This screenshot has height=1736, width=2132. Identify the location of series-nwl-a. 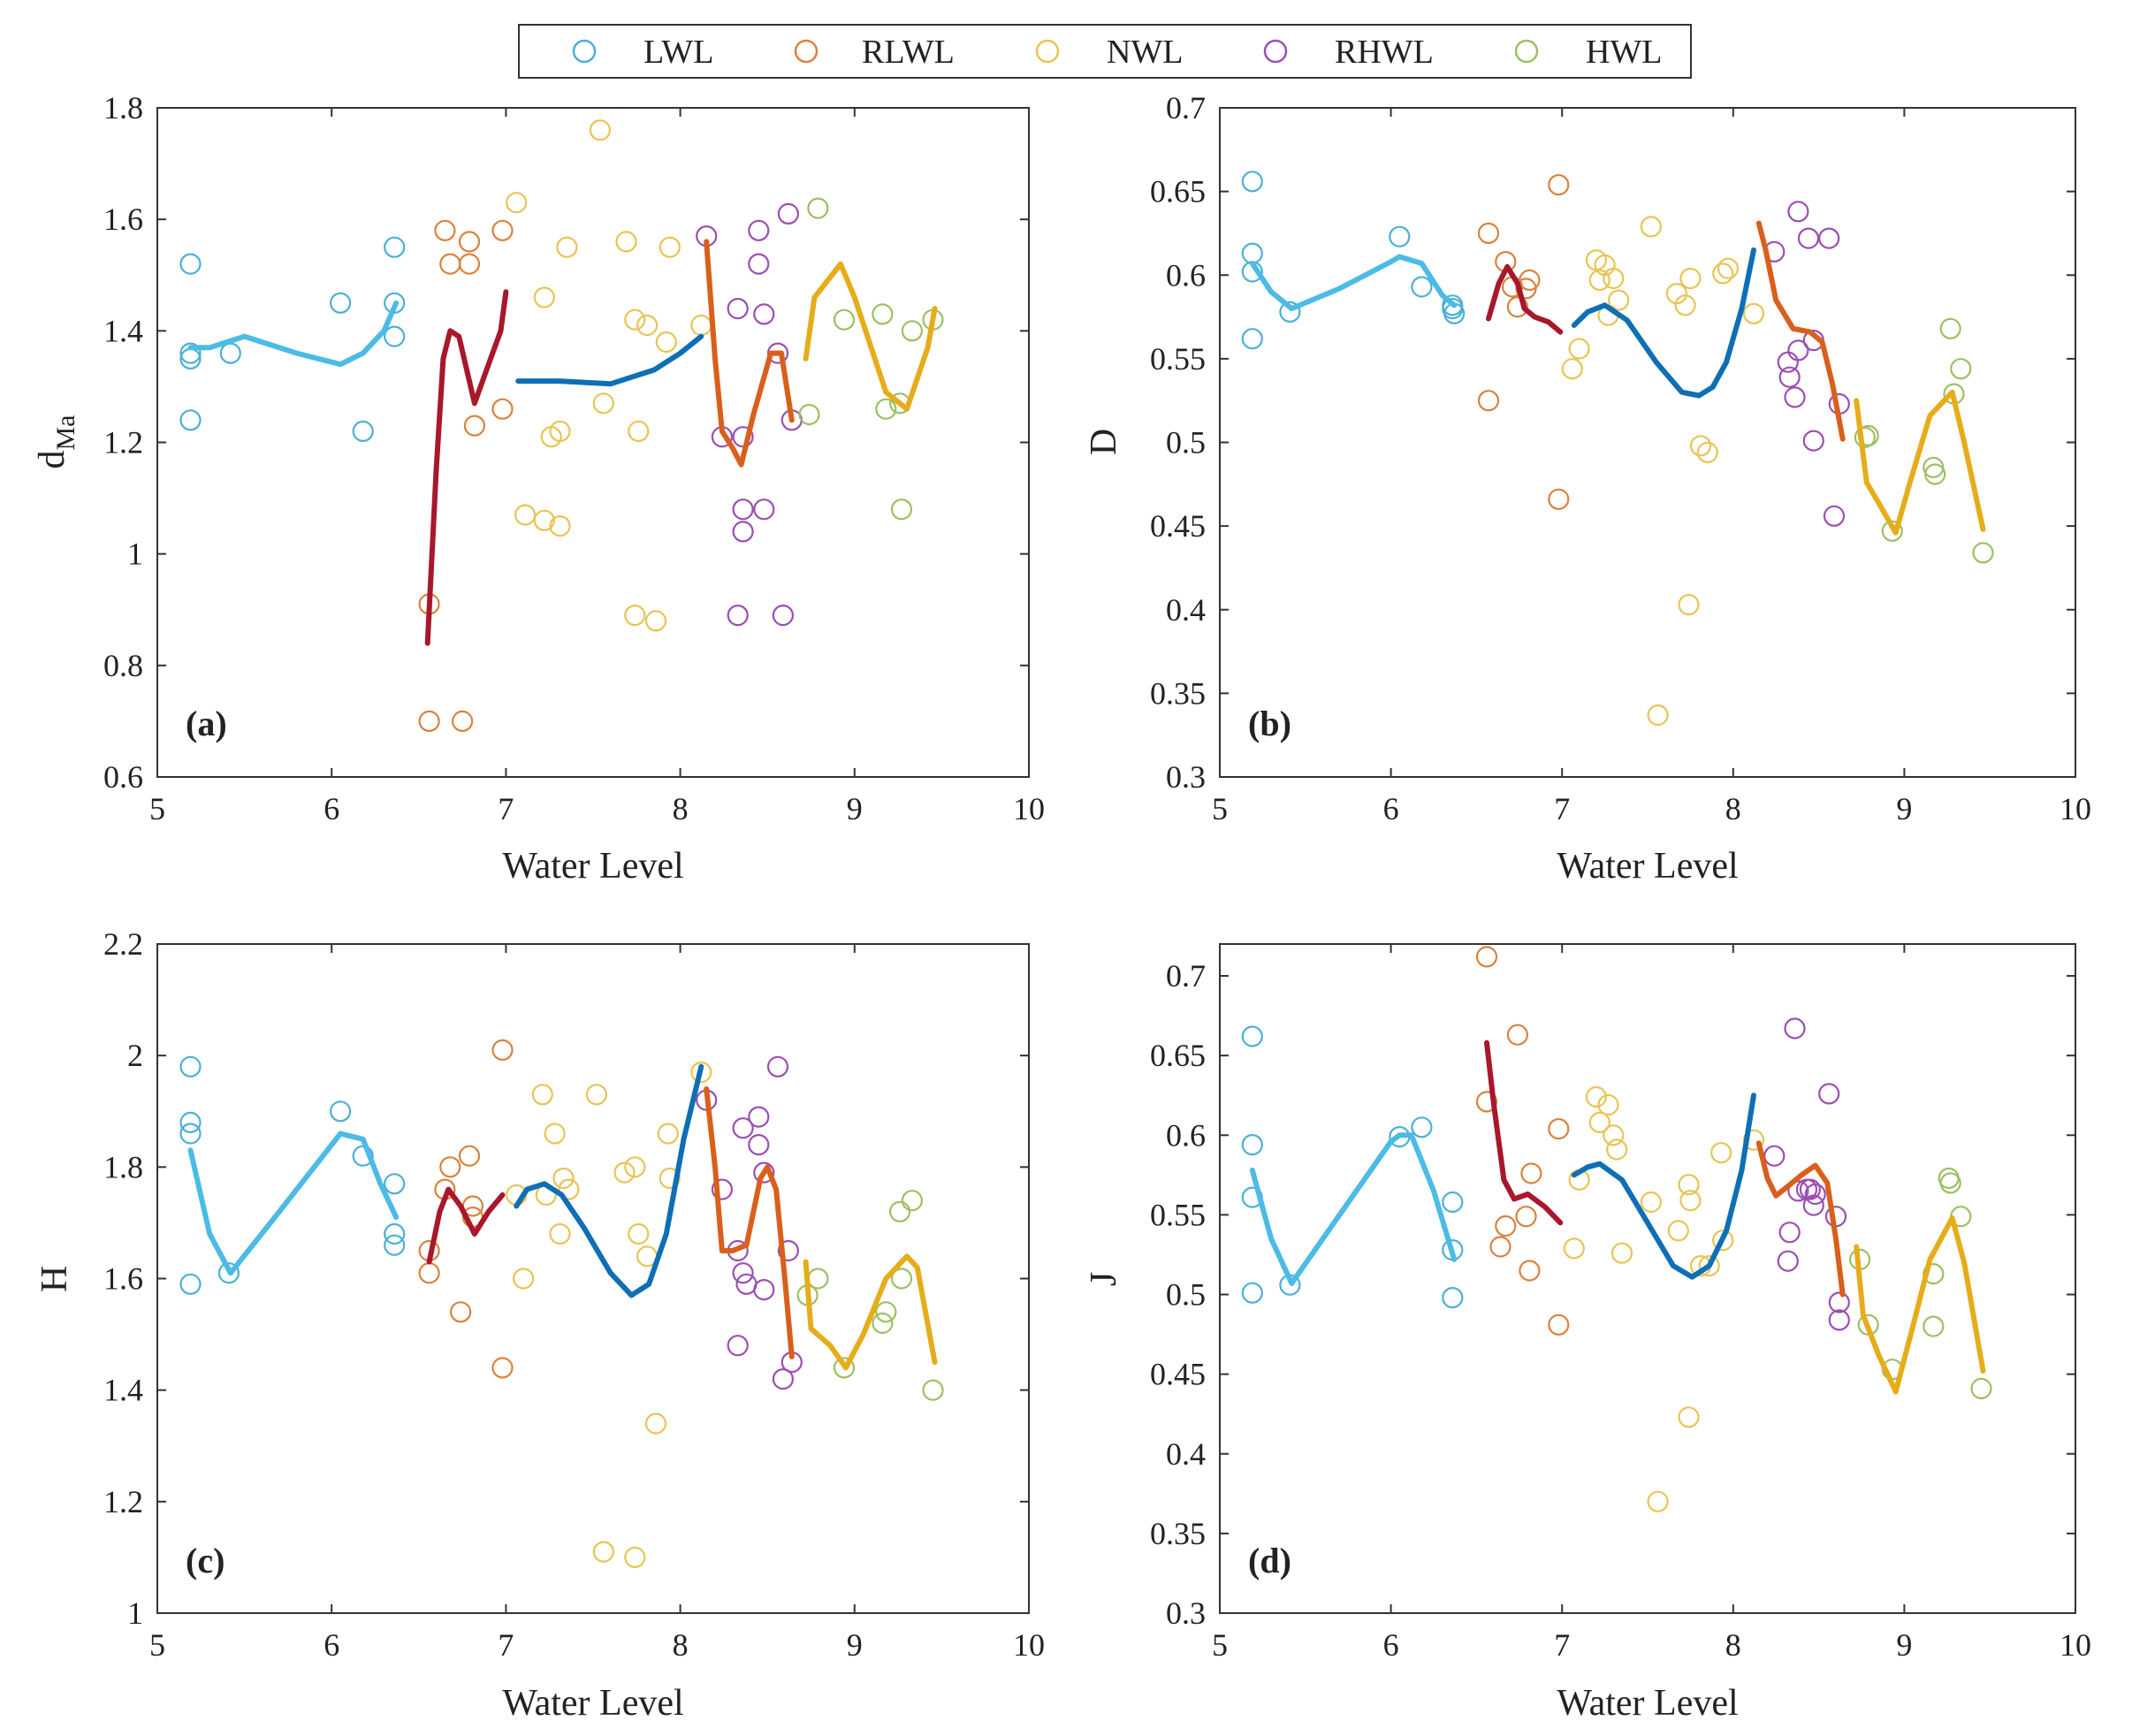
(609, 376).